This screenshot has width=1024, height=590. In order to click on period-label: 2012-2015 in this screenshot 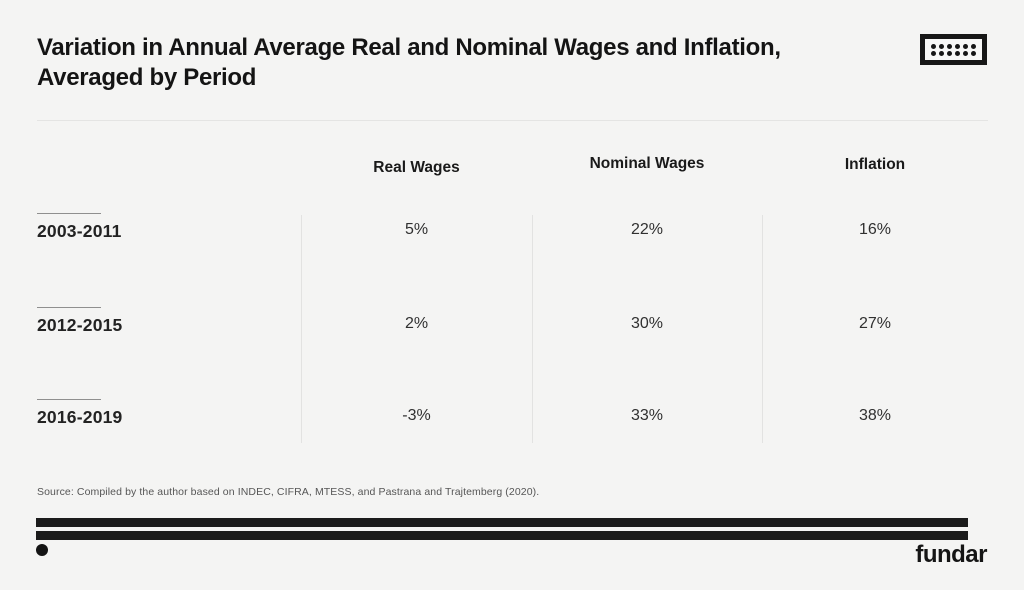, I will do `click(80, 325)`.